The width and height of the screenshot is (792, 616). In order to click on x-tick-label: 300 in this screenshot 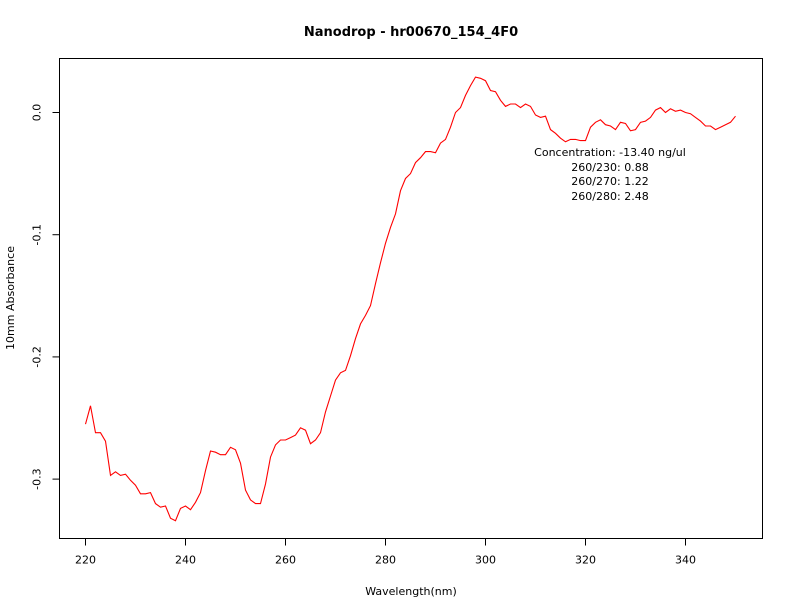, I will do `click(485, 560)`.